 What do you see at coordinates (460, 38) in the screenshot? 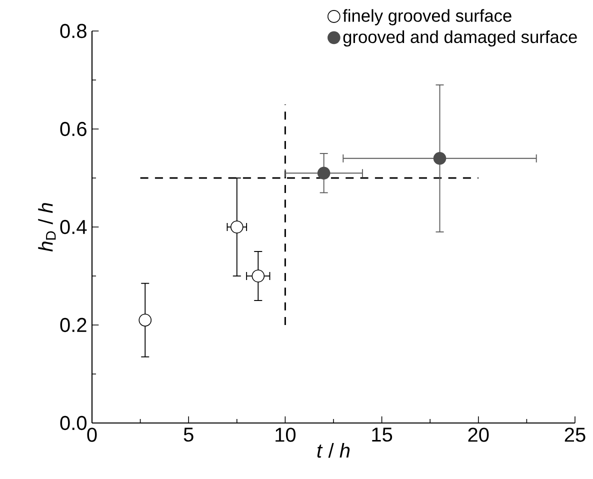
I see `legend-label: grooved and damaged surface` at bounding box center [460, 38].